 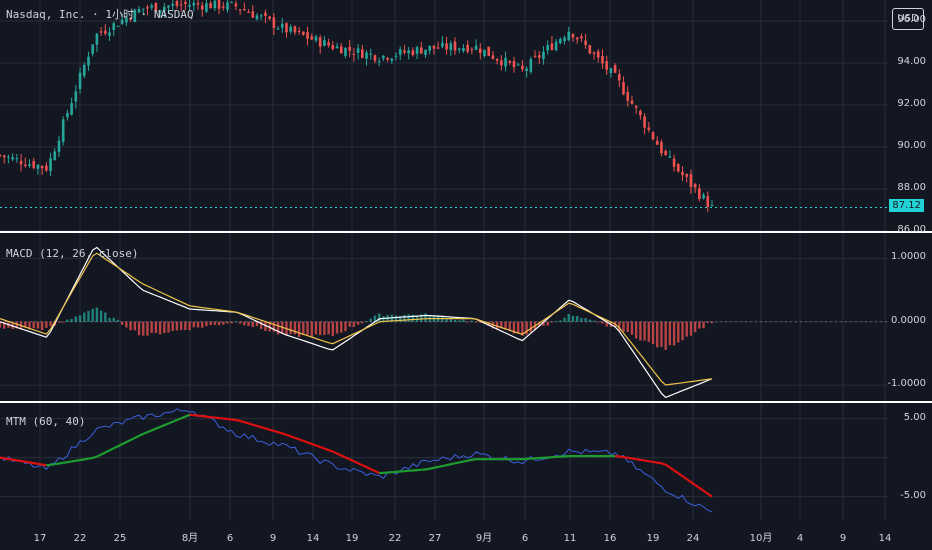 What do you see at coordinates (395, 538) in the screenshot?
I see `time-tick-label: 22` at bounding box center [395, 538].